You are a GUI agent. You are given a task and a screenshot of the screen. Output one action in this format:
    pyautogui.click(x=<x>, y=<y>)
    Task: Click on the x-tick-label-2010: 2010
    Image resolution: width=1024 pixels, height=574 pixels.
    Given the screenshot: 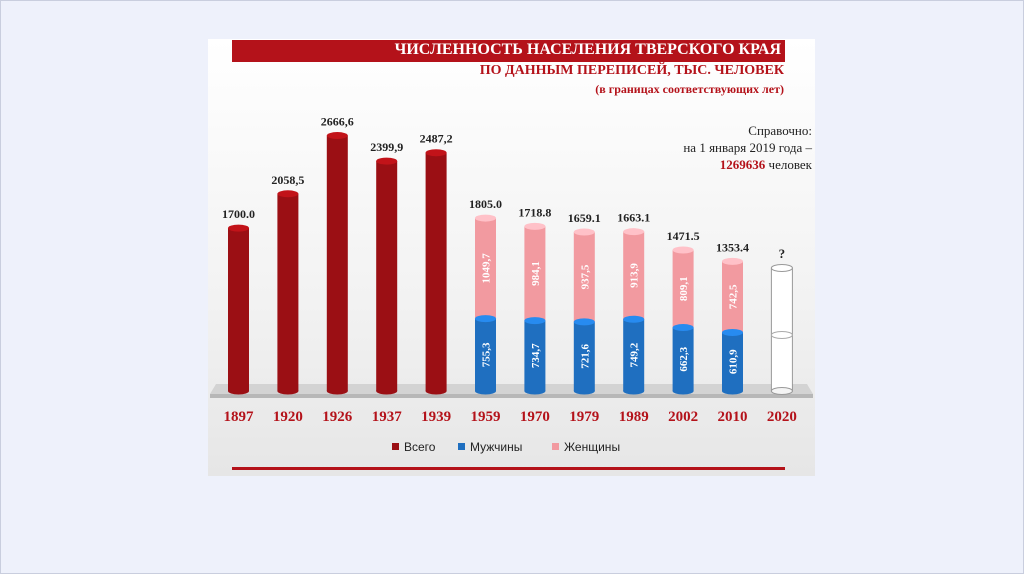 What is the action you would take?
    pyautogui.click(x=733, y=417)
    